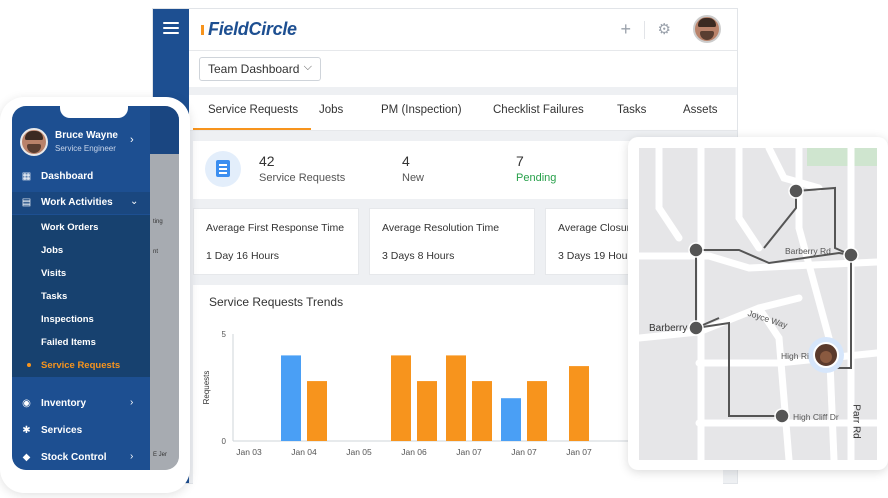  Describe the element at coordinates (414, 452) in the screenshot. I see `x-tick-label: Jan 06` at that location.